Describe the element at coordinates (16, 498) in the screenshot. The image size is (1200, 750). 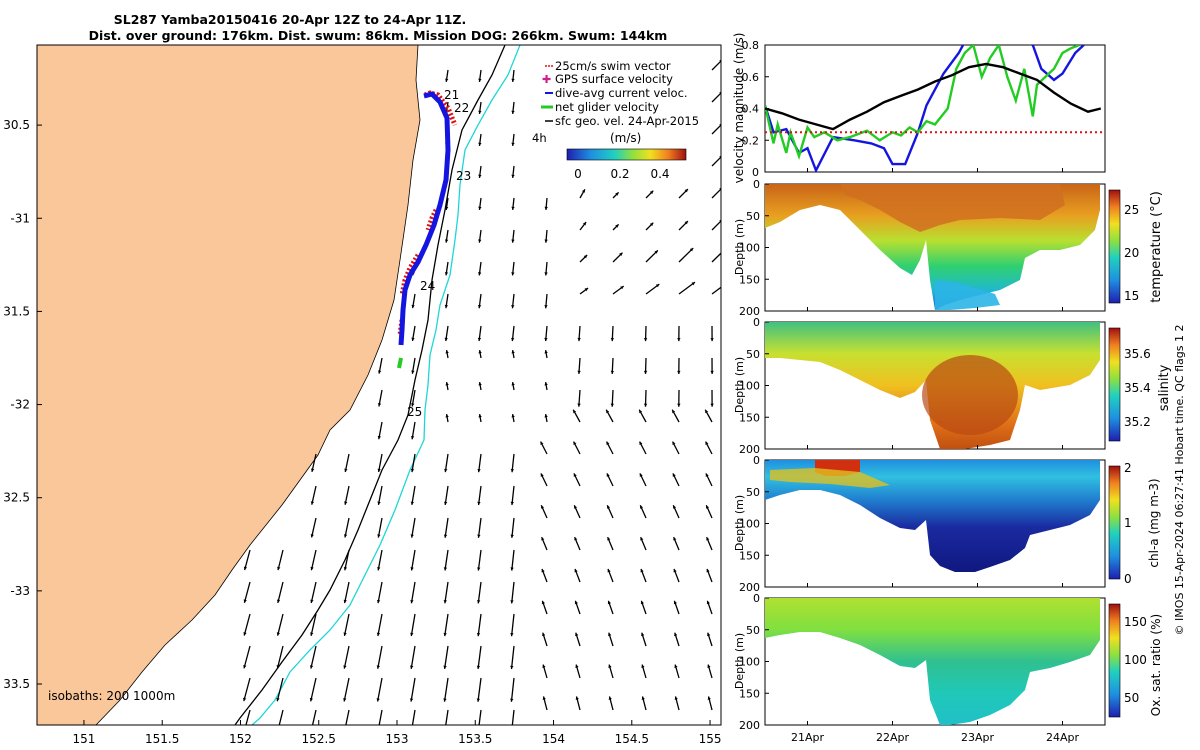
I see `map-ytick-label: 32.5` at that location.